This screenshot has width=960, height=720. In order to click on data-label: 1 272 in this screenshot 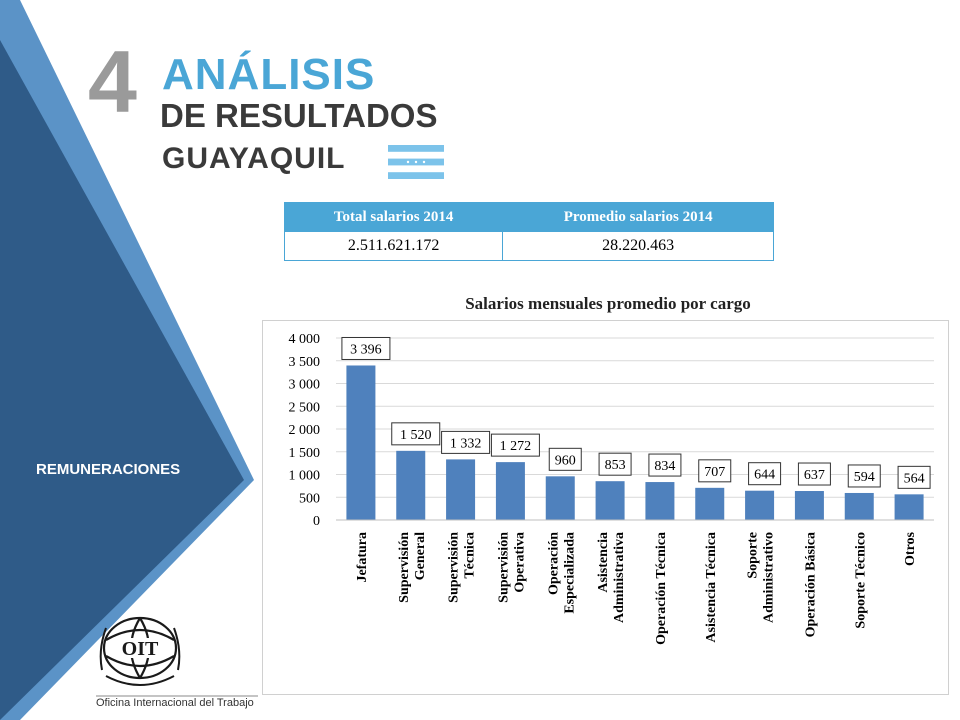, I will do `click(515, 446)`.